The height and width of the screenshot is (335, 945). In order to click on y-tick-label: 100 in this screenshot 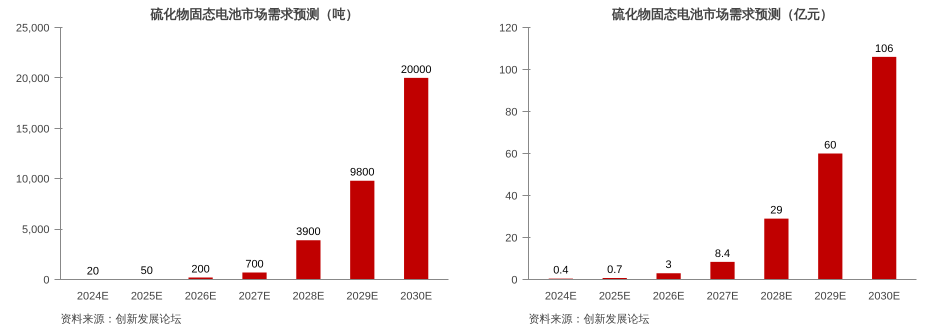, I will do `click(508, 70)`.